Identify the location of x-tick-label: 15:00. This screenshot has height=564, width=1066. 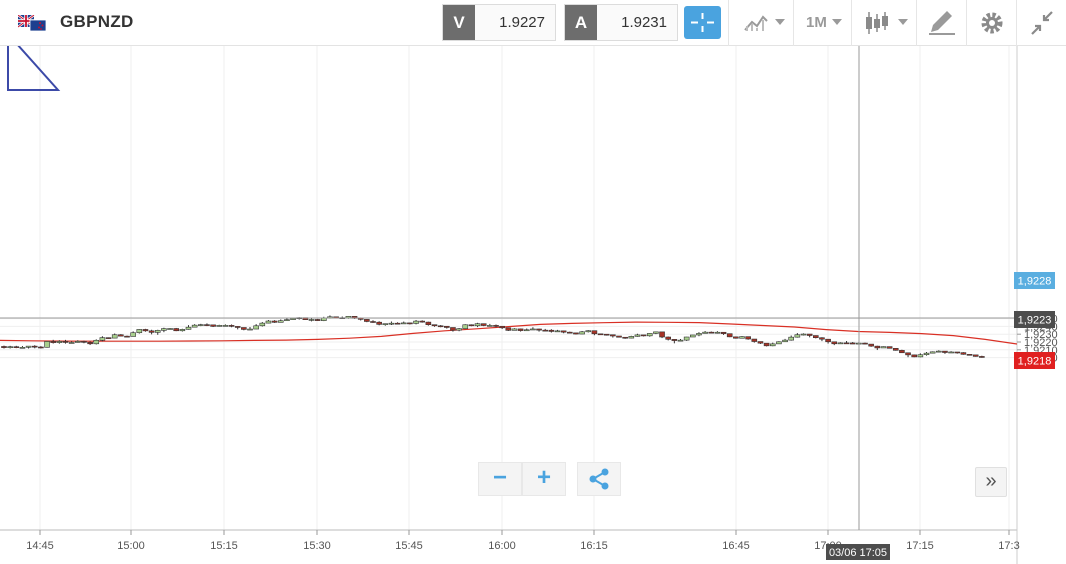
(131, 546).